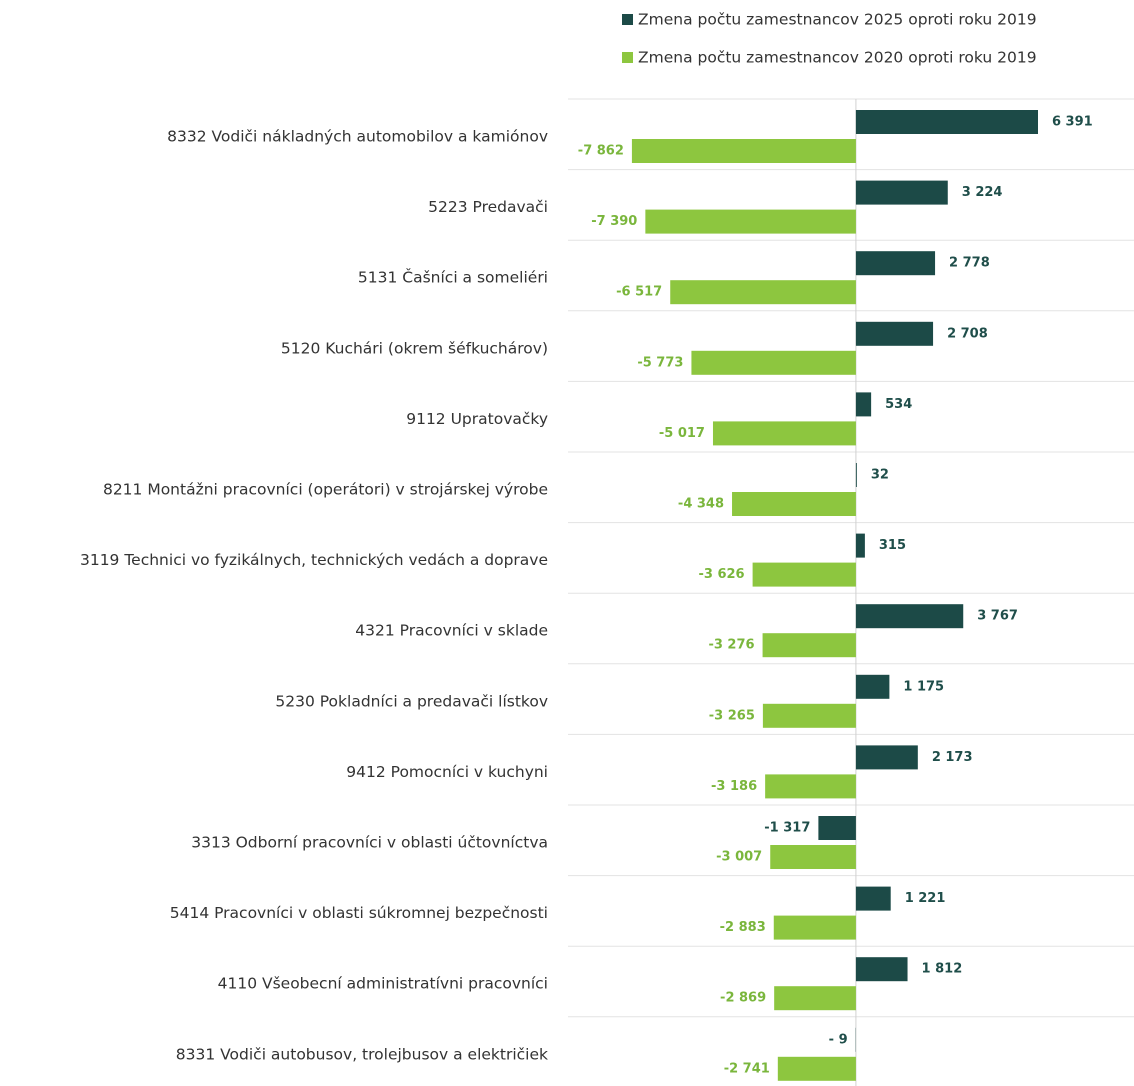 This screenshot has height=1086, width=1134. I want to click on category-label: 5120 Kuchári (okrem šéfkuchárov), so click(414, 348).